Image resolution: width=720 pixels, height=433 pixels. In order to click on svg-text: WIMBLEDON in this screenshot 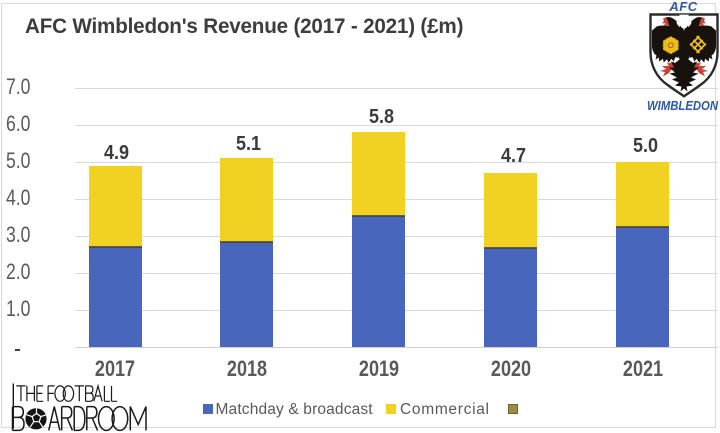, I will do `click(682, 105)`.